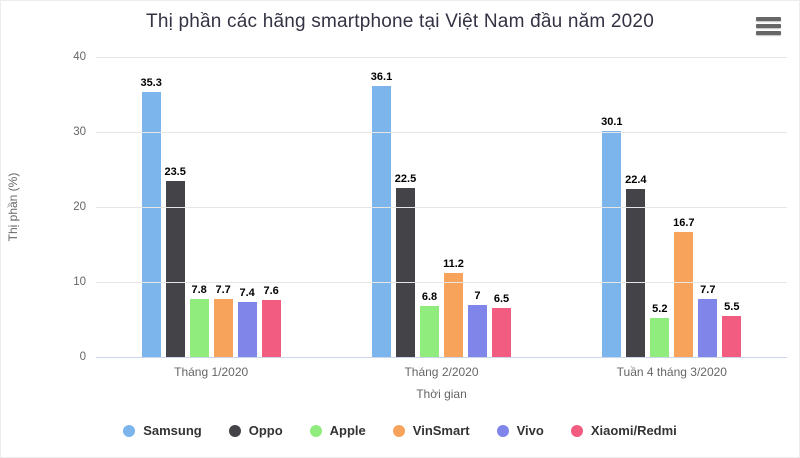 This screenshot has width=800, height=458. Describe the element at coordinates (199, 289) in the screenshot. I see `bar-value-label: 7.8` at that location.